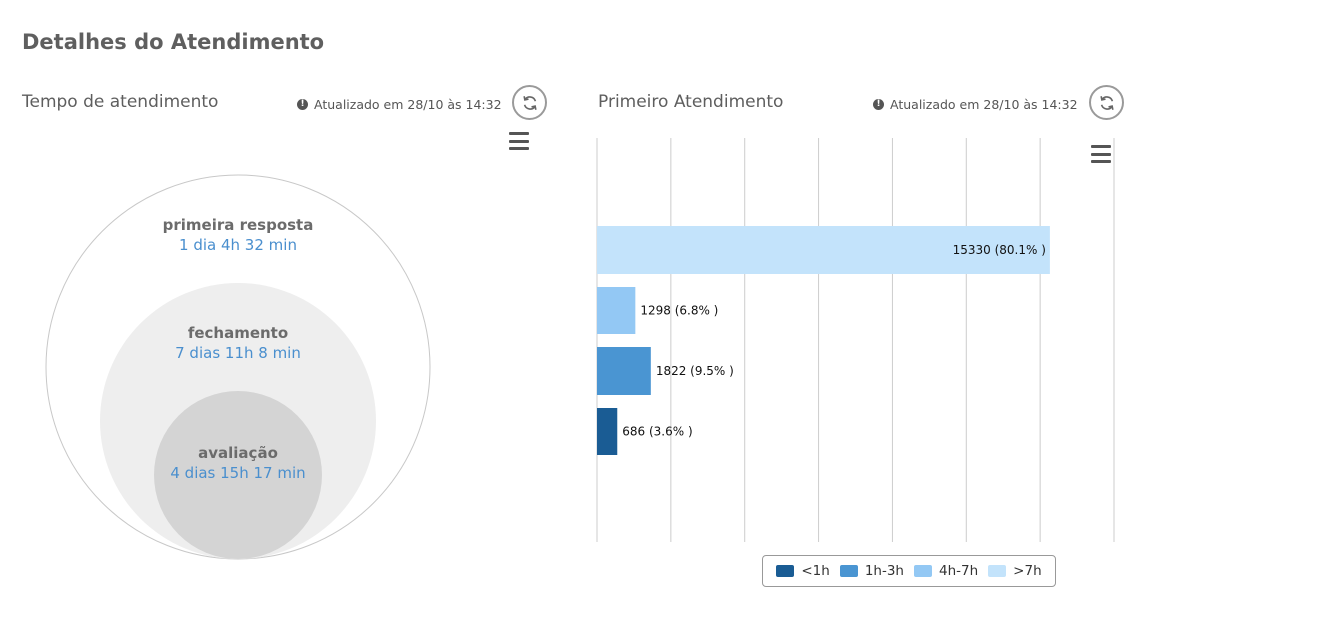  I want to click on bubble-avaliacao, so click(238, 475).